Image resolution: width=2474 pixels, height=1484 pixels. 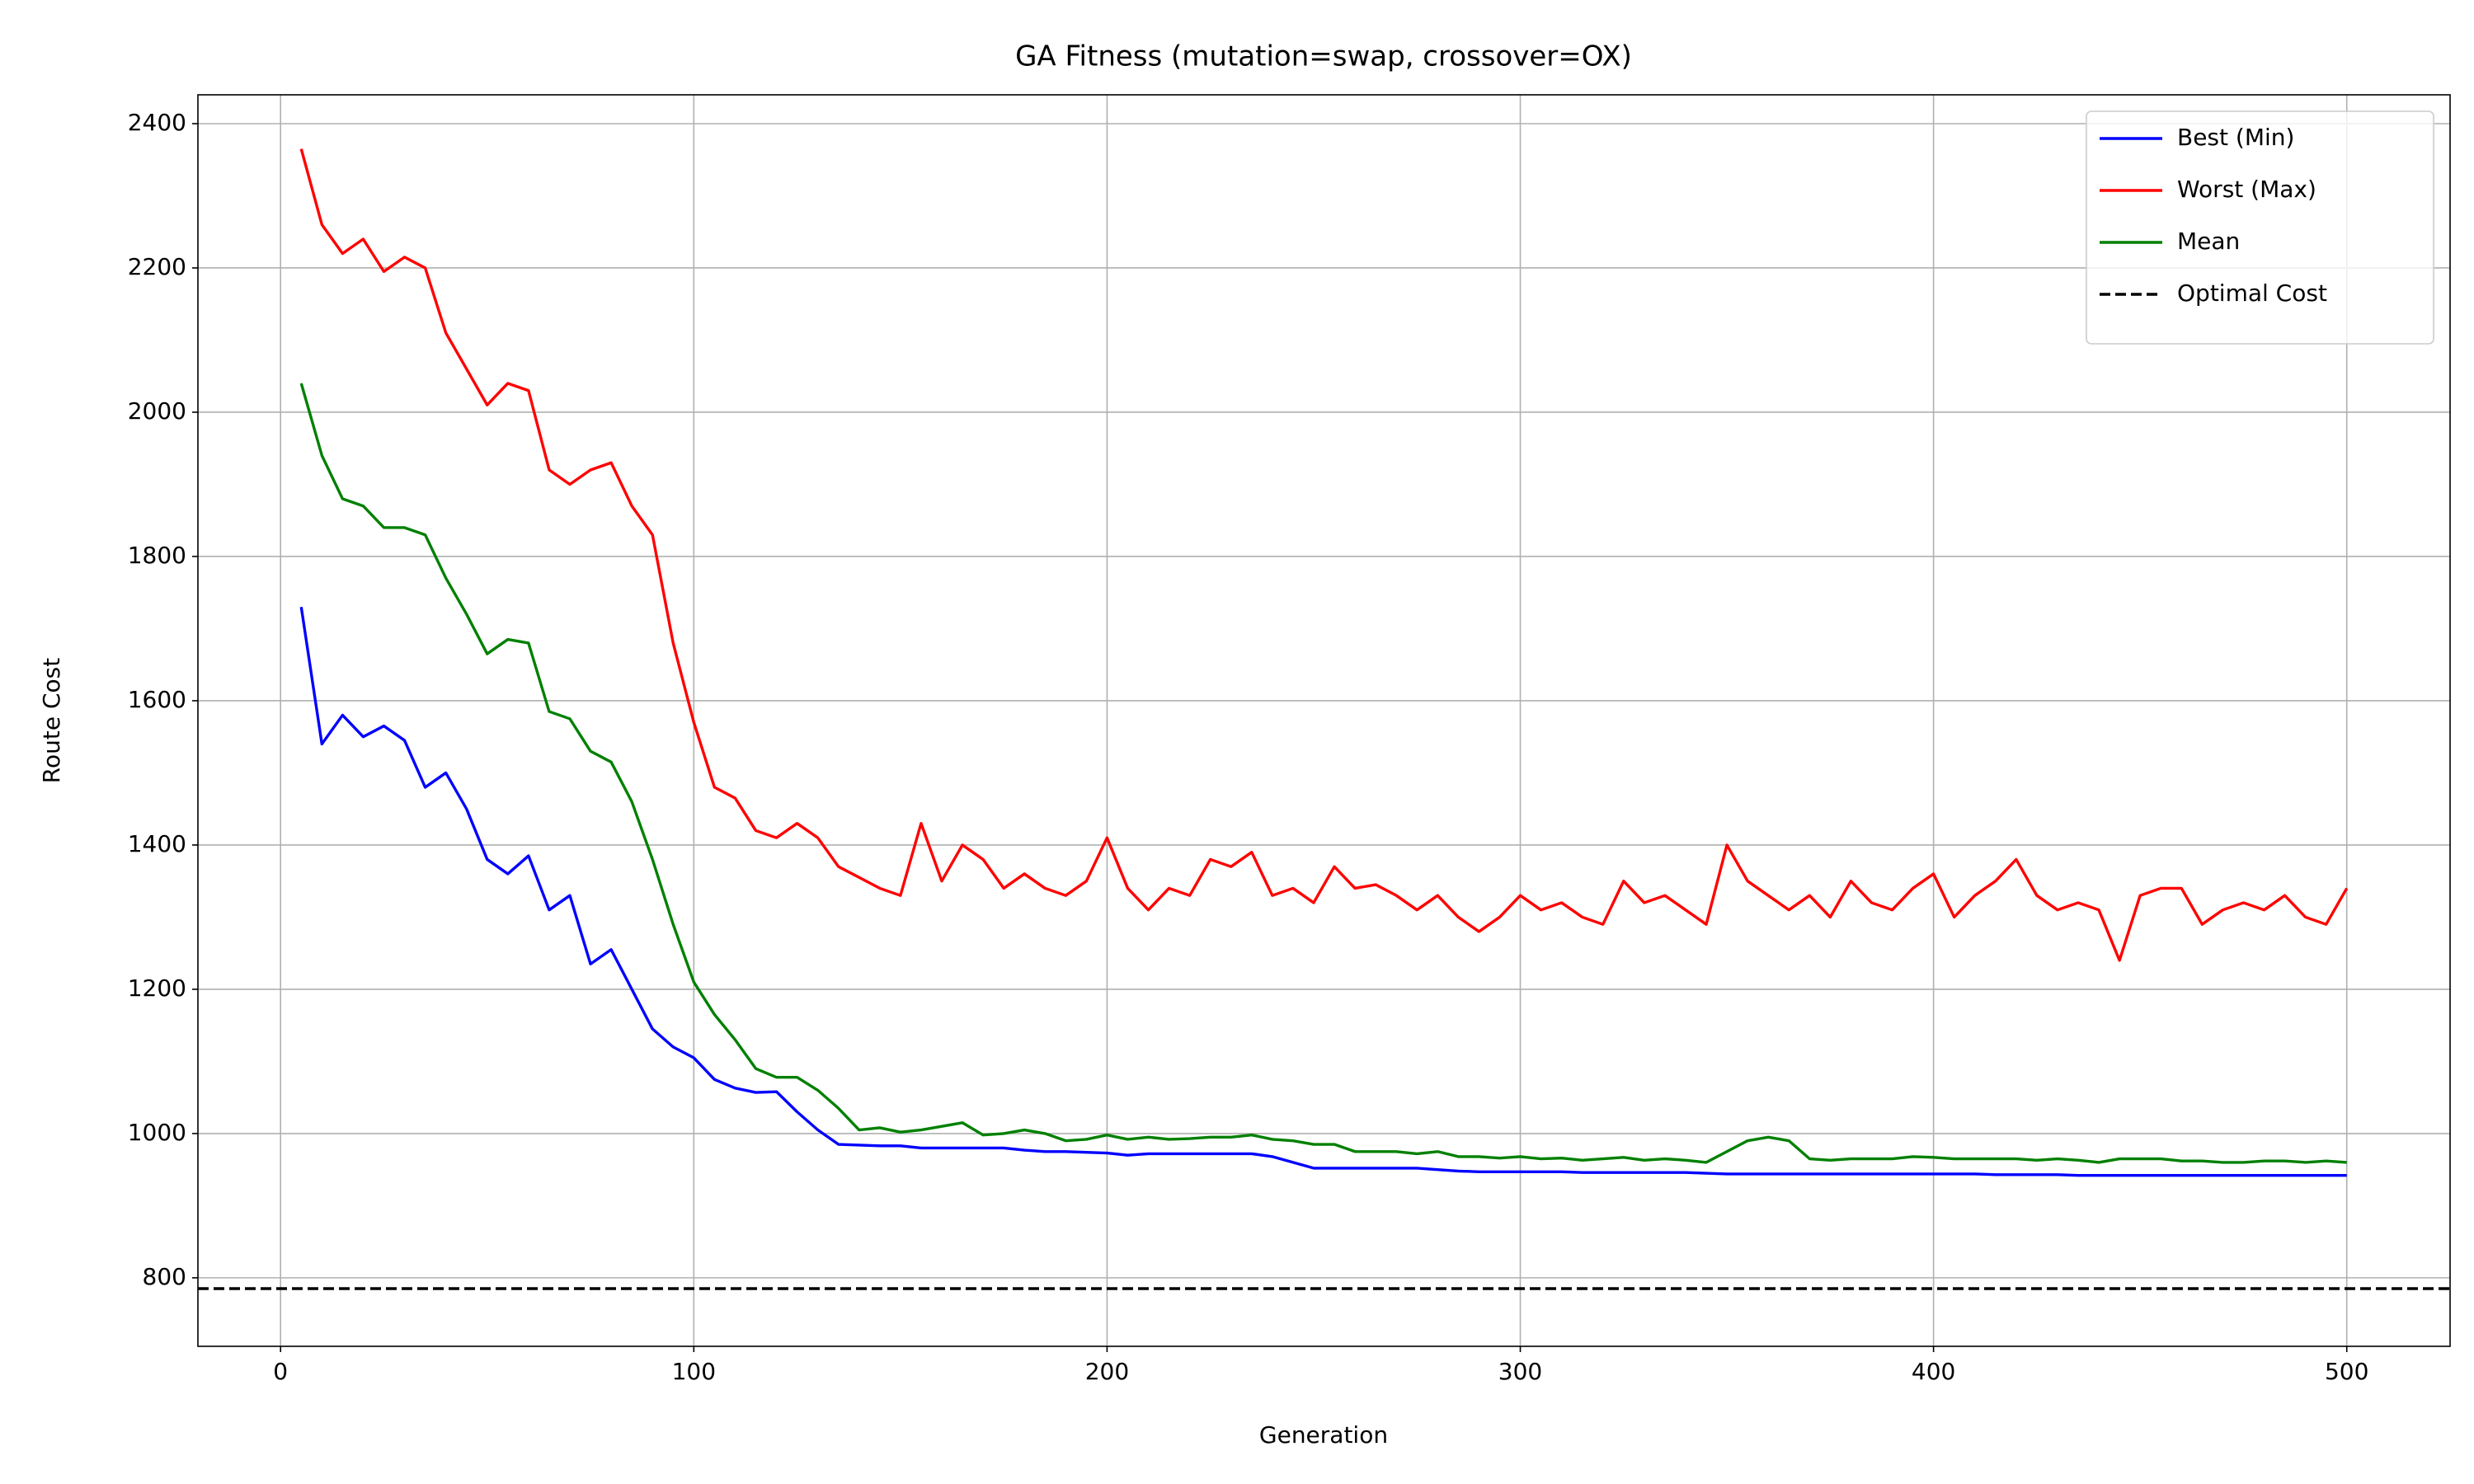 What do you see at coordinates (2235, 137) in the screenshot?
I see `legend-label: Best (Min)` at bounding box center [2235, 137].